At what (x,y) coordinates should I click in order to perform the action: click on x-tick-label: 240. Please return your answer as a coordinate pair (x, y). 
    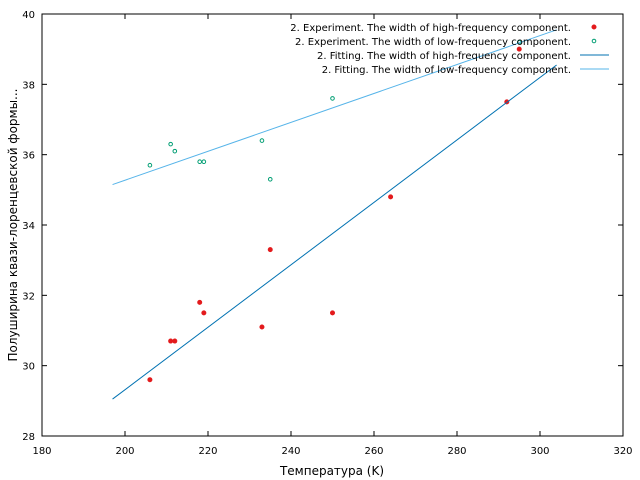
    Looking at the image, I should click on (290, 451).